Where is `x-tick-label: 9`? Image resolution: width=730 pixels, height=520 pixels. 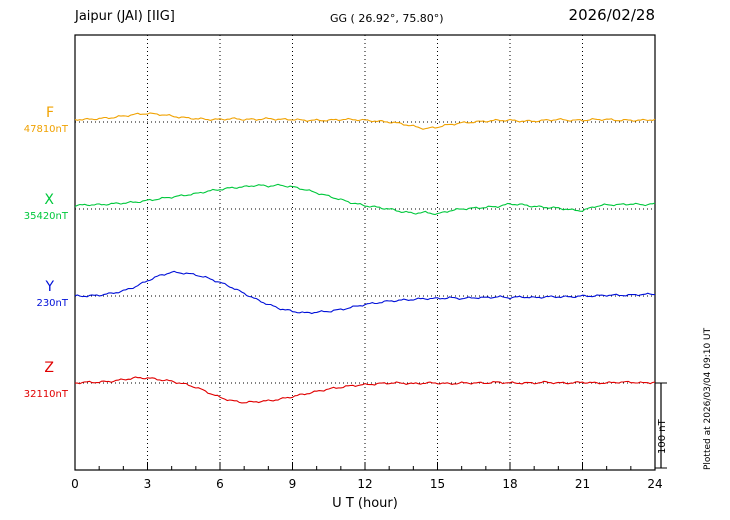
x-tick-label: 9 is located at coordinates (292, 484).